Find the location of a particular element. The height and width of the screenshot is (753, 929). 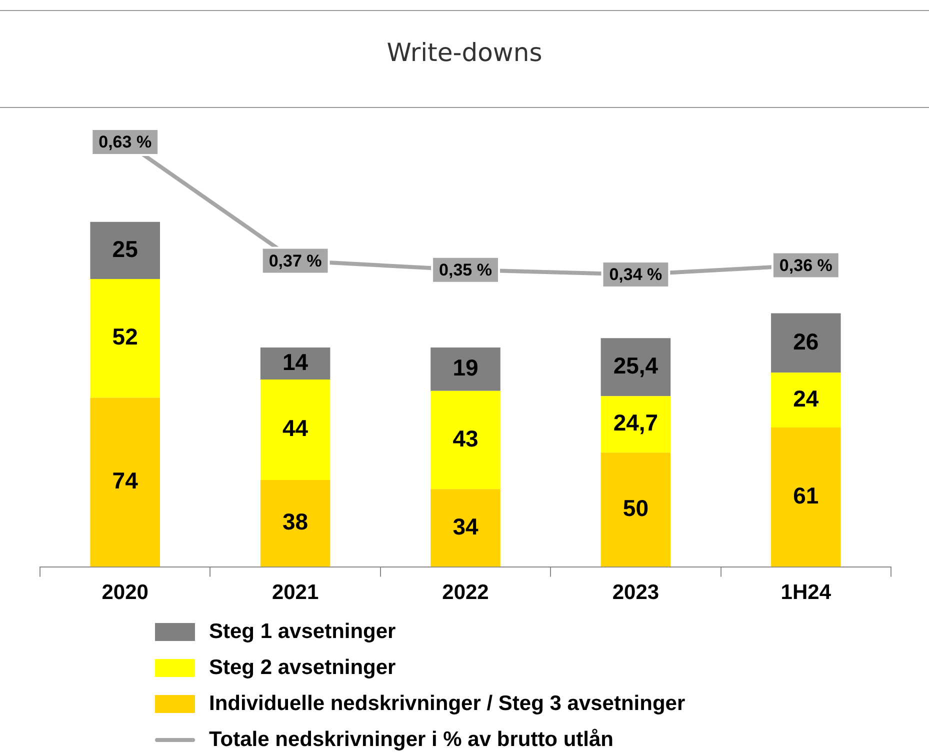

x-tick-label: 2023 is located at coordinates (636, 592).